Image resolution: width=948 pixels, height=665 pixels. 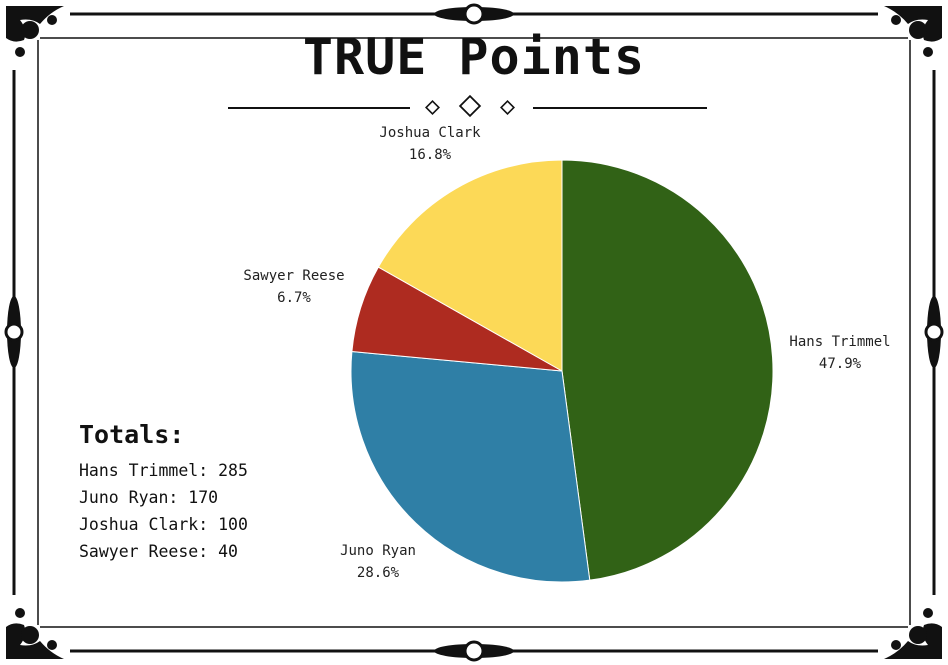 I want to click on totals-row-juno-ryan: Juno Ryan: 170, so click(x=149, y=497).